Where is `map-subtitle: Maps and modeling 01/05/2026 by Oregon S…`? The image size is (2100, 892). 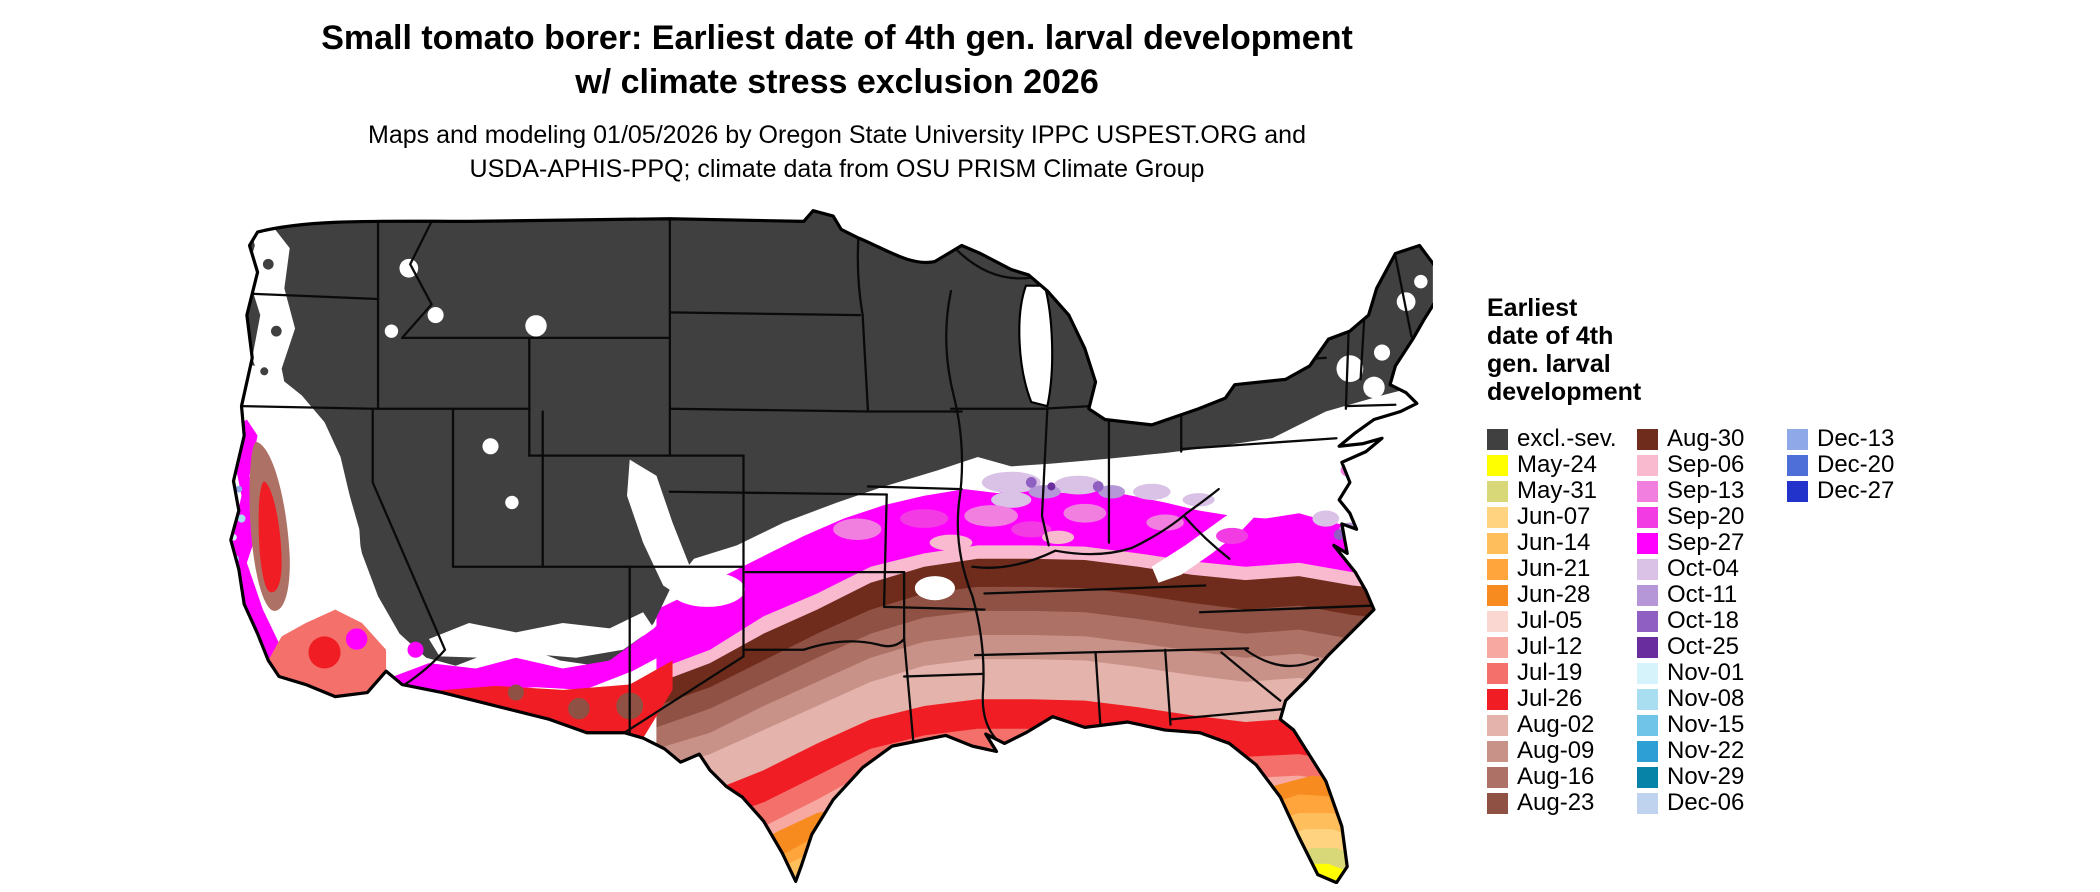
map-subtitle: Maps and modeling 01/05/2026 by Oregon S… is located at coordinates (837, 152).